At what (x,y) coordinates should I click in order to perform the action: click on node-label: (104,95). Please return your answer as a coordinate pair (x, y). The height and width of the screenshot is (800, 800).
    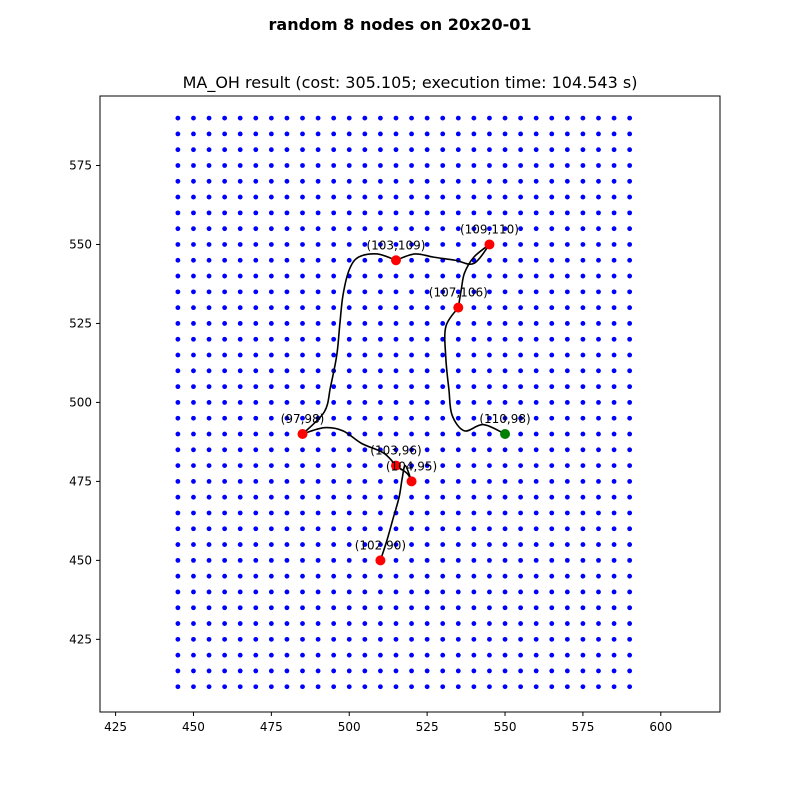
    Looking at the image, I should click on (411, 466).